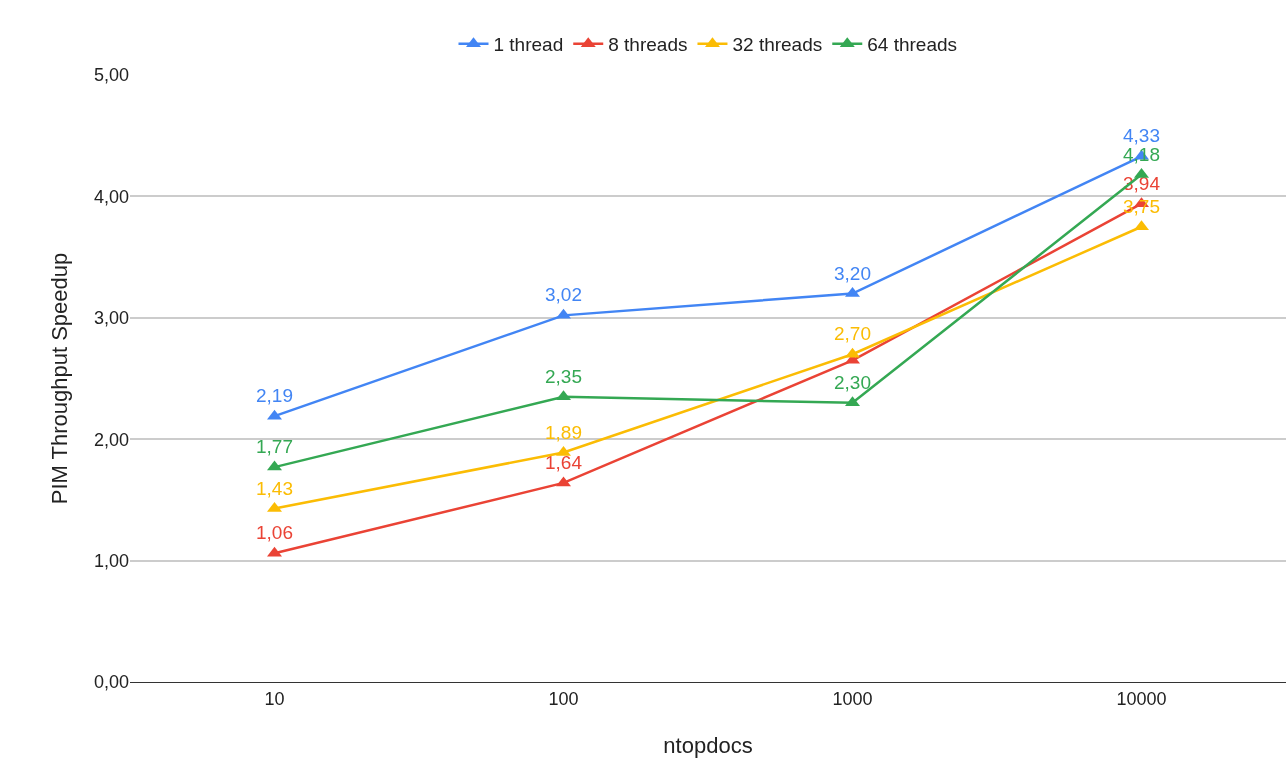 The image size is (1286, 772). I want to click on data-label: 2,70, so click(852, 334).